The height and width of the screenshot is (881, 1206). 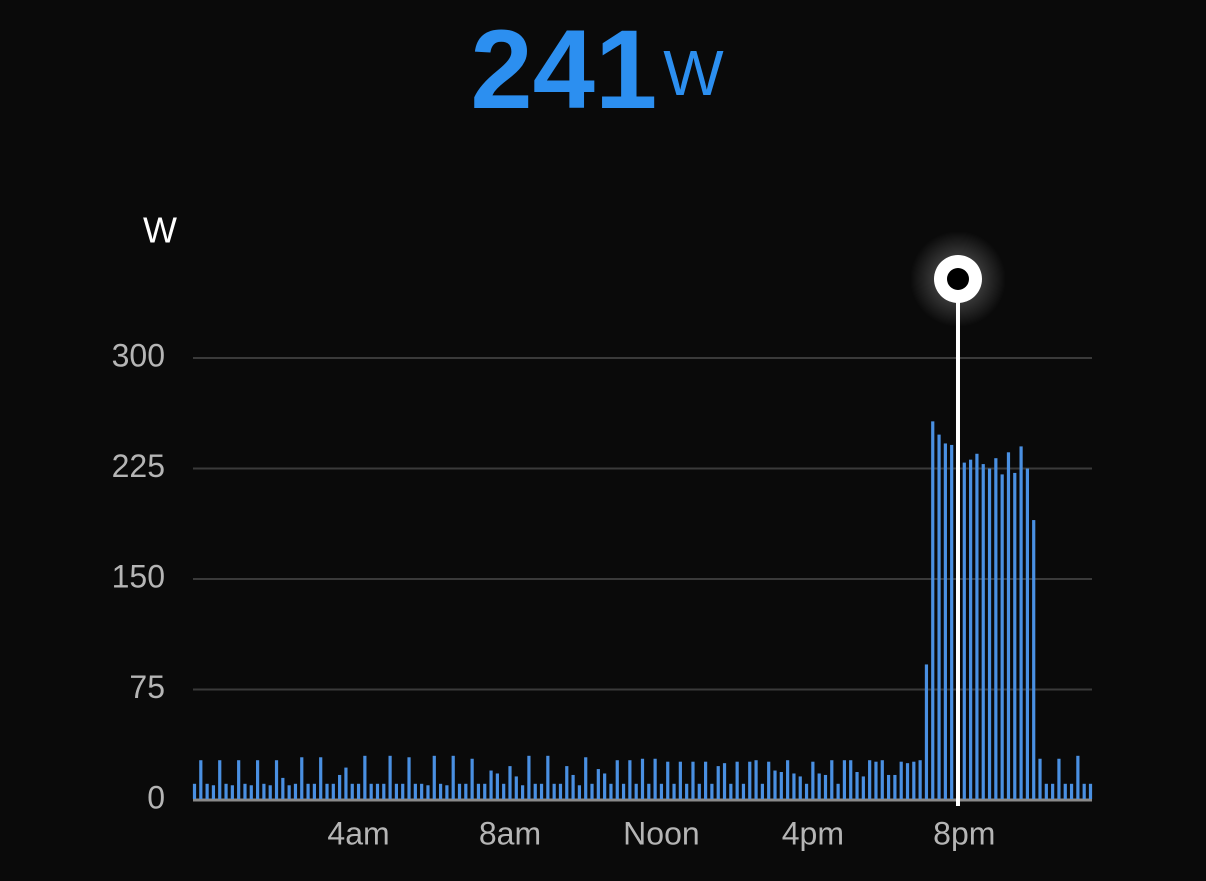 What do you see at coordinates (138, 355) in the screenshot?
I see `y-tick-label: 300` at bounding box center [138, 355].